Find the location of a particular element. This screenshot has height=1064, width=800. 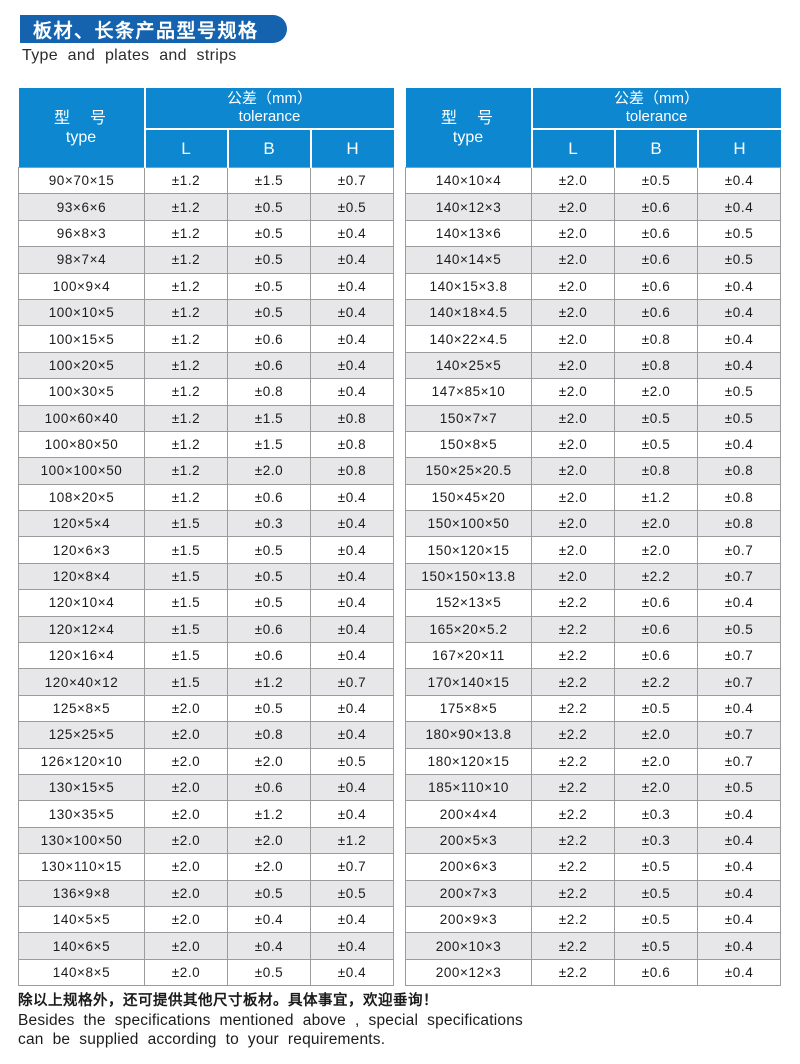

type-column-header: 型 号 type is located at coordinates (81, 128).